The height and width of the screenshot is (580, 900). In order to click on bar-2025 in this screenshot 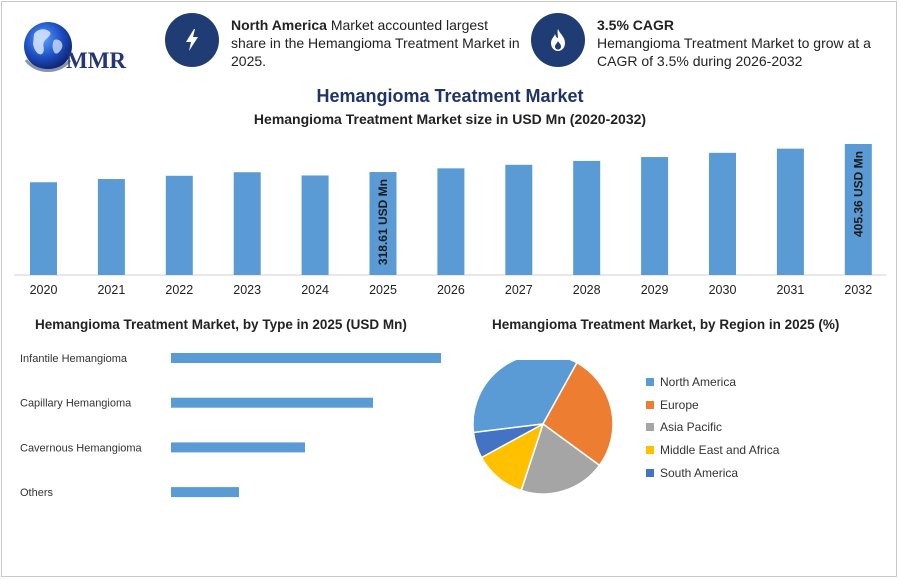, I will do `click(383, 223)`.